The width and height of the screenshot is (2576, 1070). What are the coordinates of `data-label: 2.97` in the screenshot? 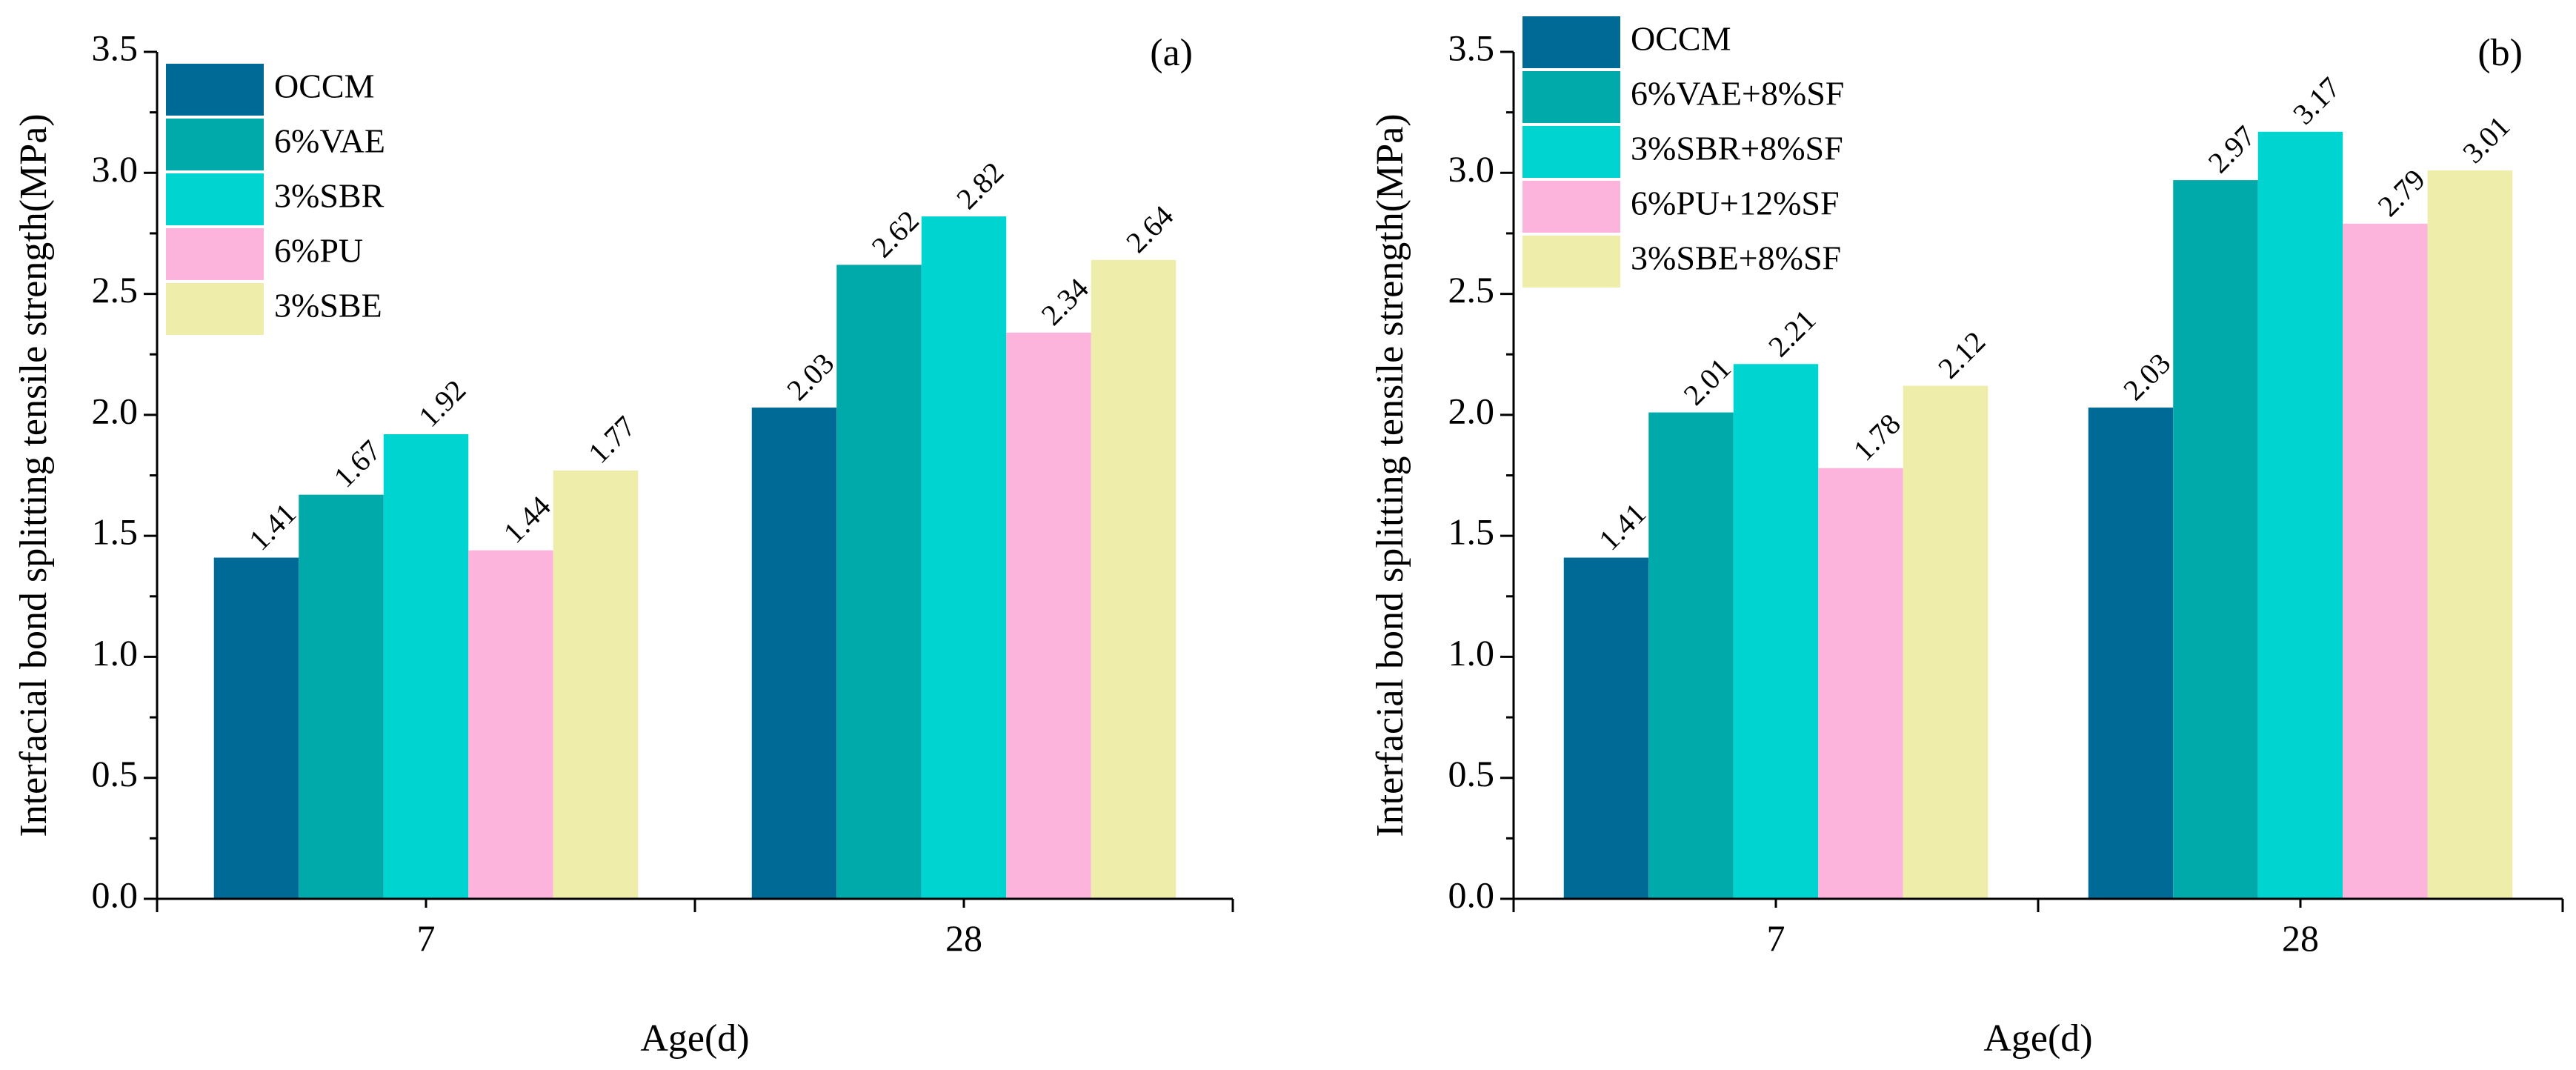 It's located at (2232, 149).